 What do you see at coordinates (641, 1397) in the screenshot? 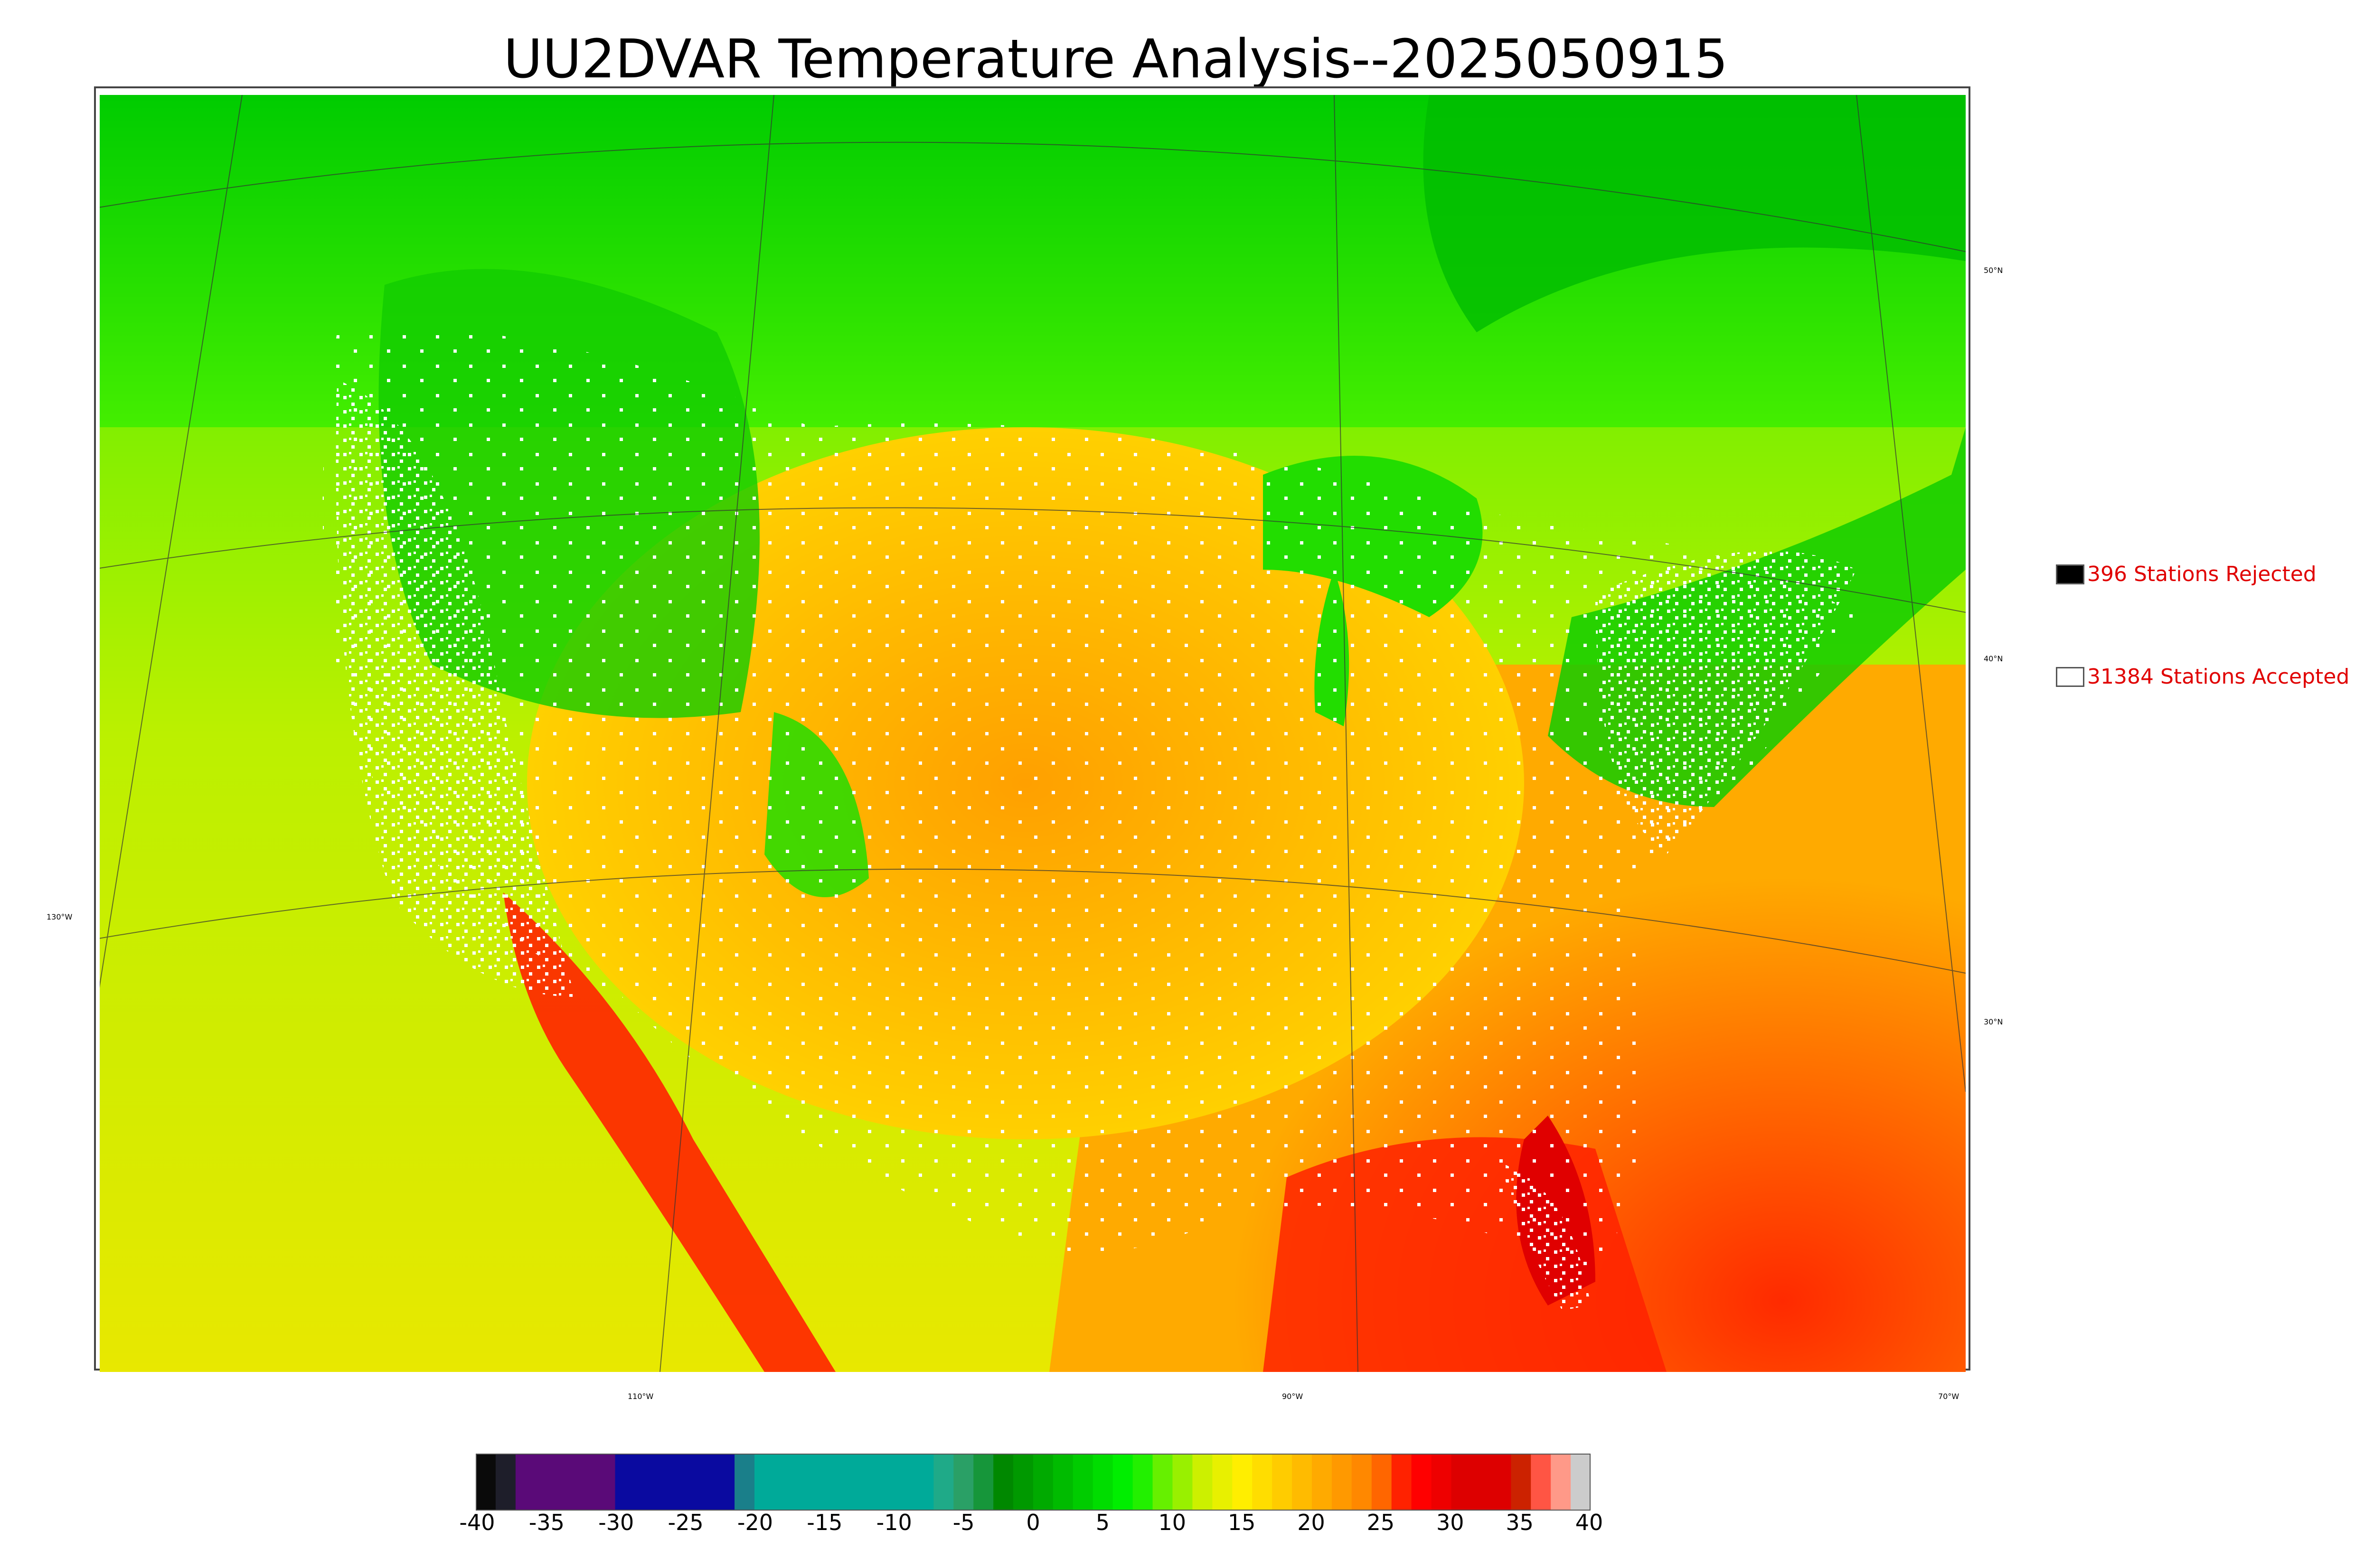
I see `lon-label-110w: 110°W` at bounding box center [641, 1397].